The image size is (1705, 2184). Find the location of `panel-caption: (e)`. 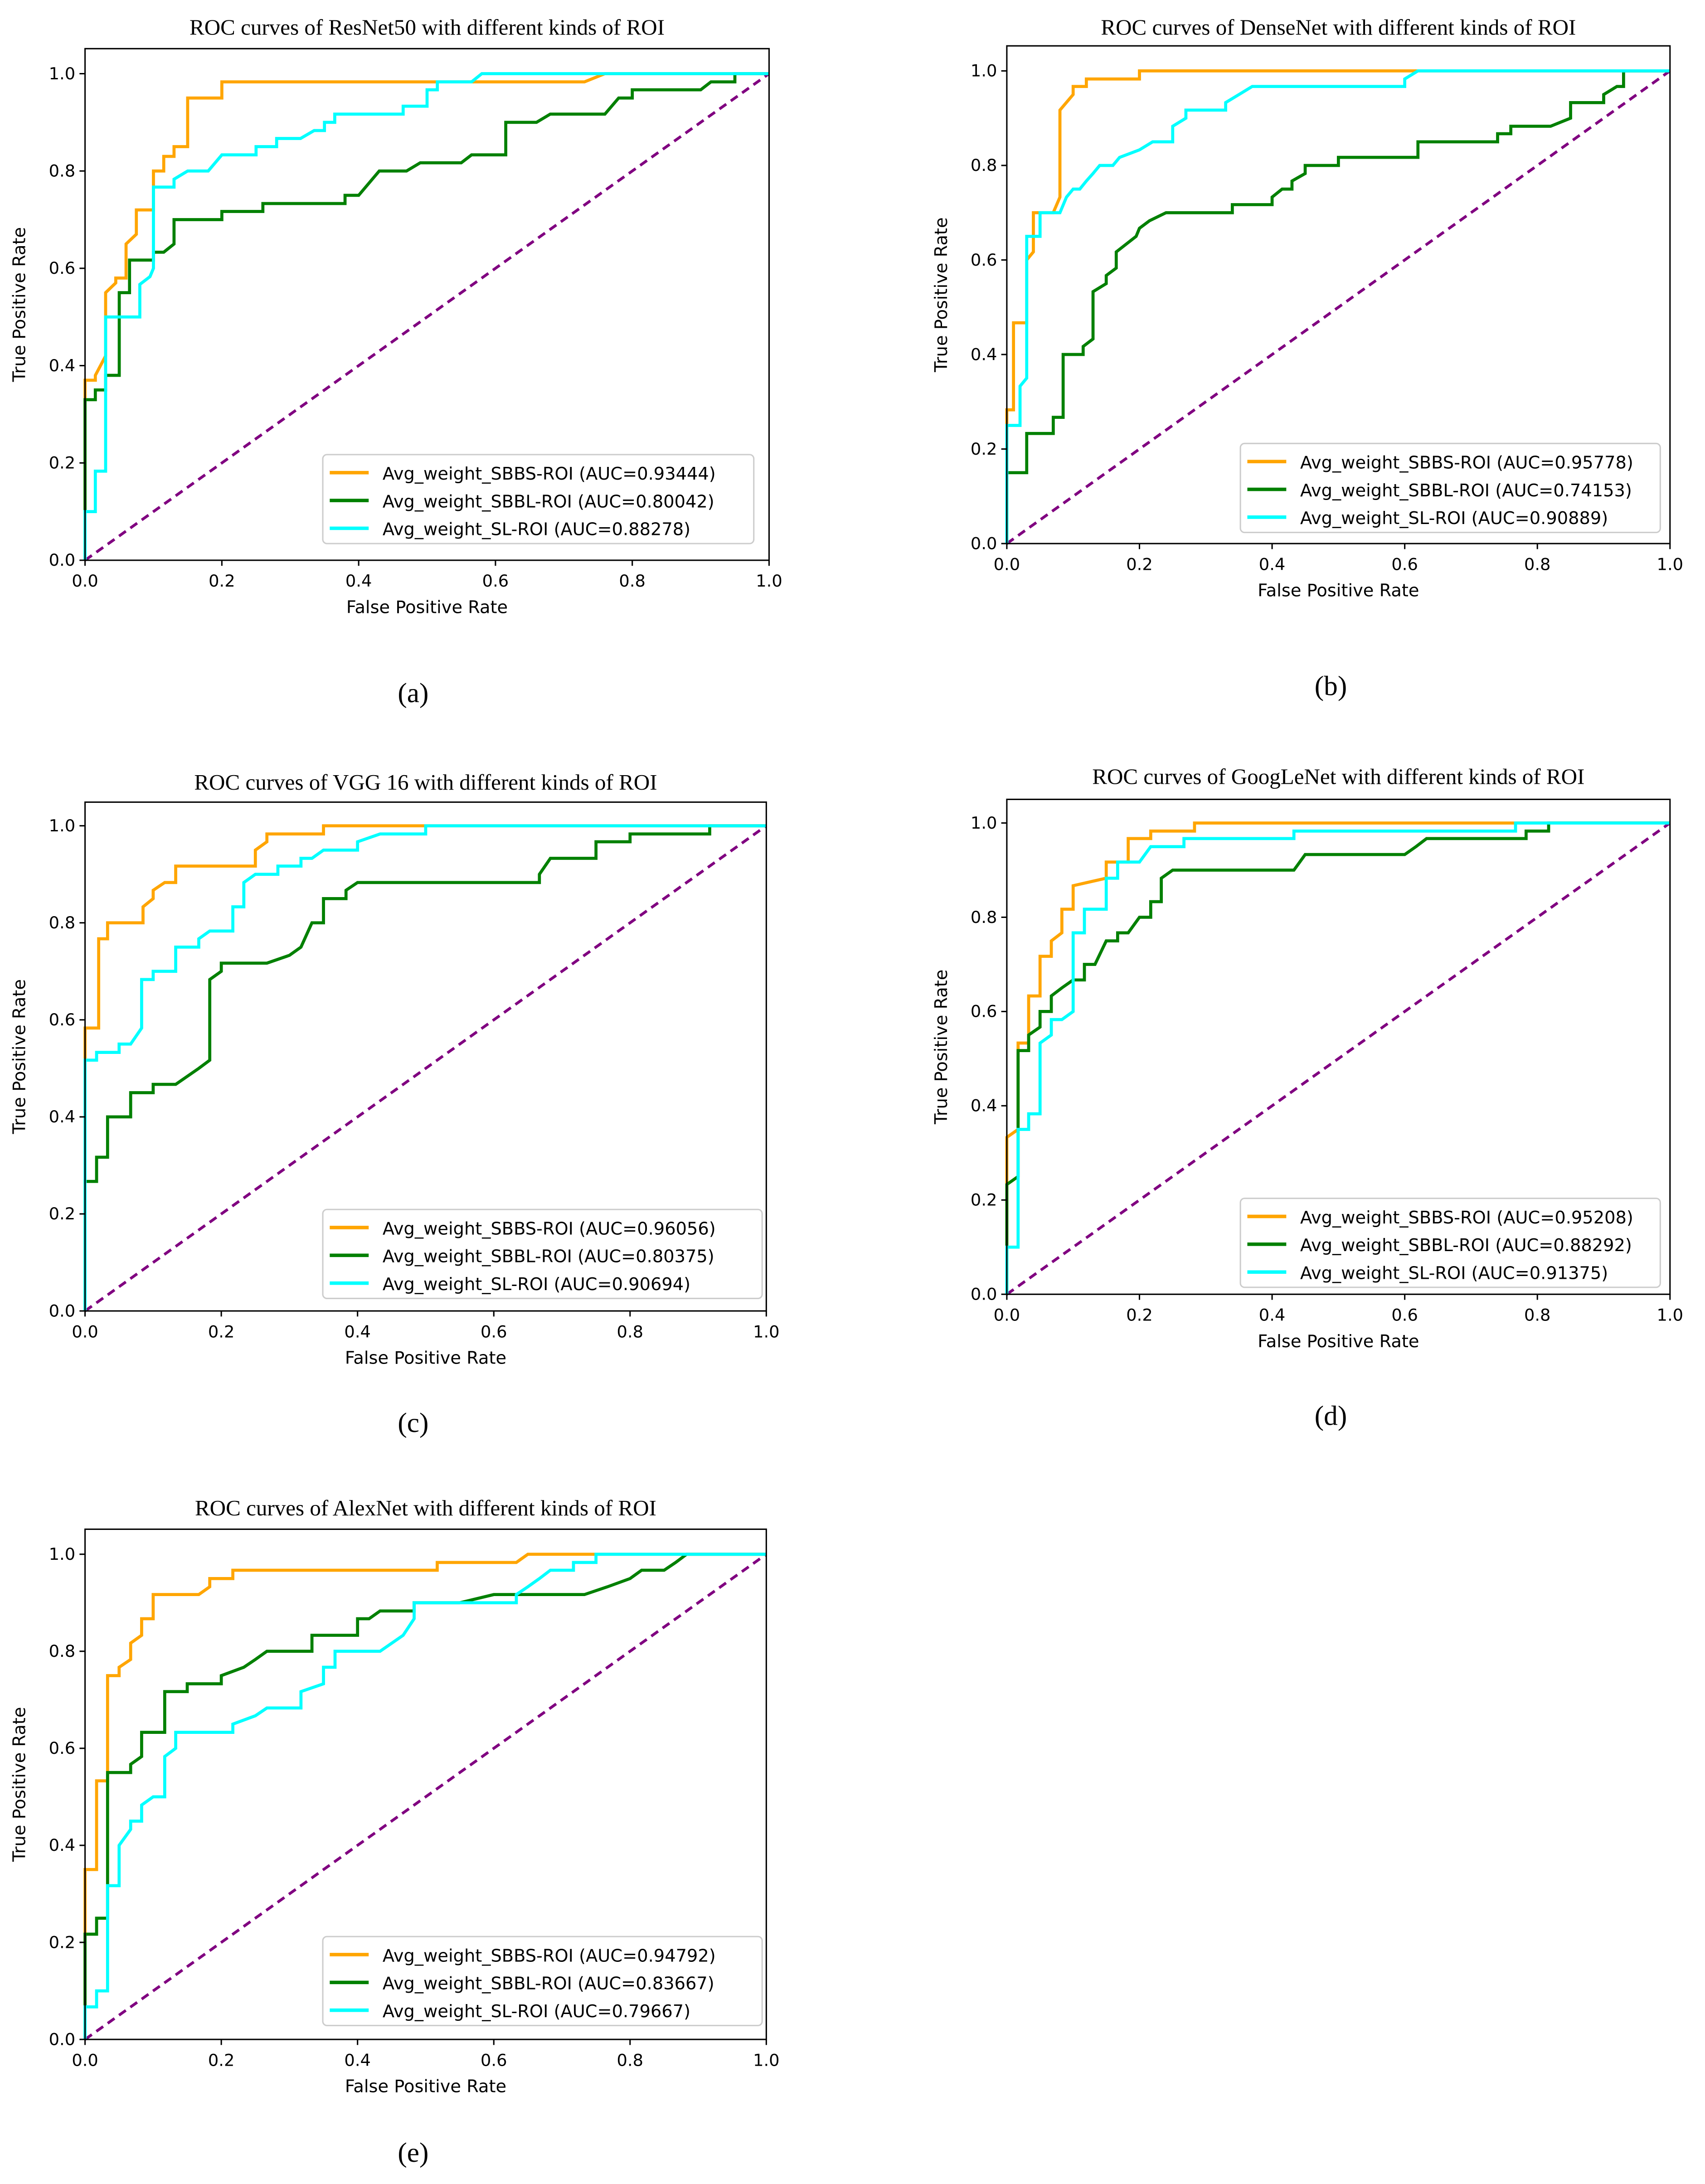

panel-caption: (e) is located at coordinates (413, 2153).